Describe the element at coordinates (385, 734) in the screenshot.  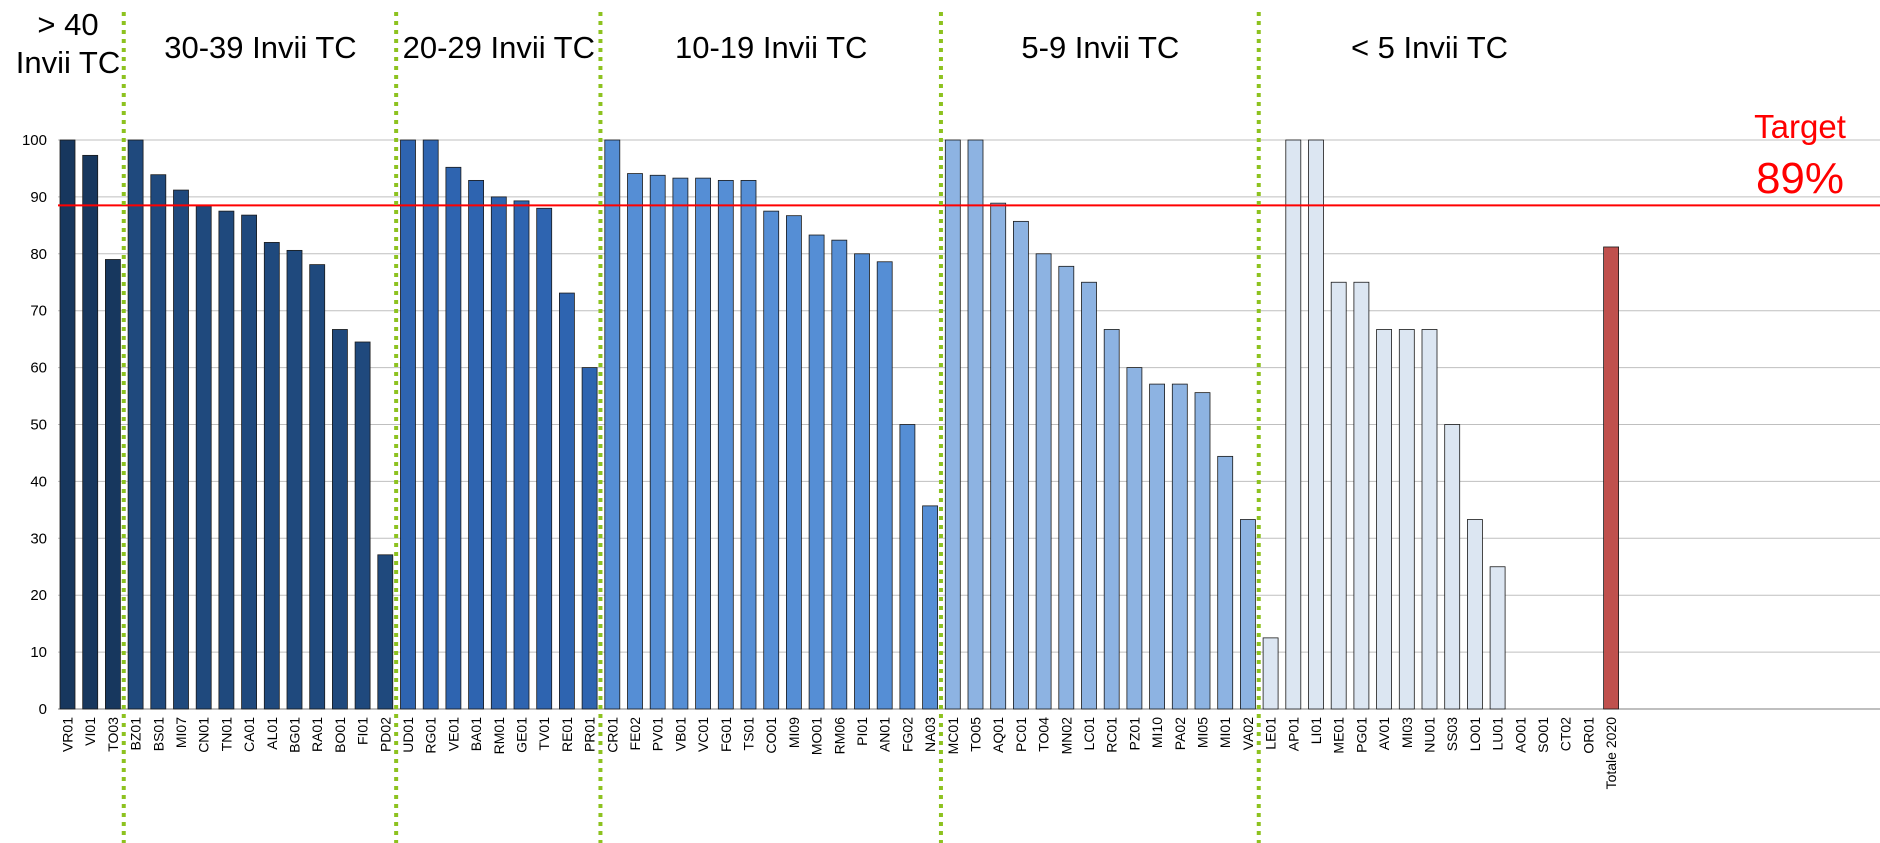
I see `x-tick-label: PD02` at that location.